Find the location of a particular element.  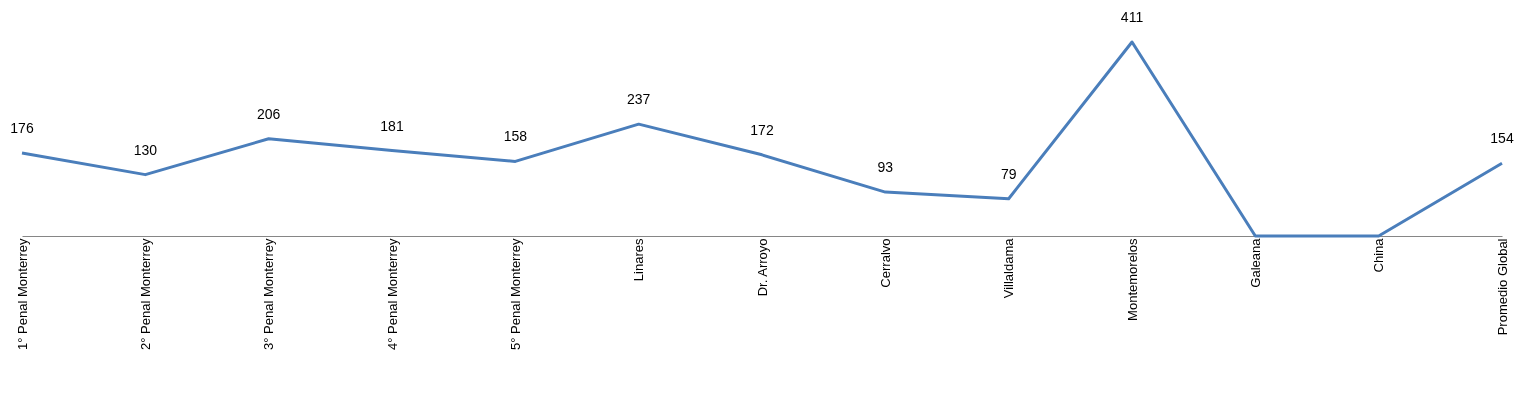

x-tick-label: Dr. Arroyo is located at coordinates (762, 267).